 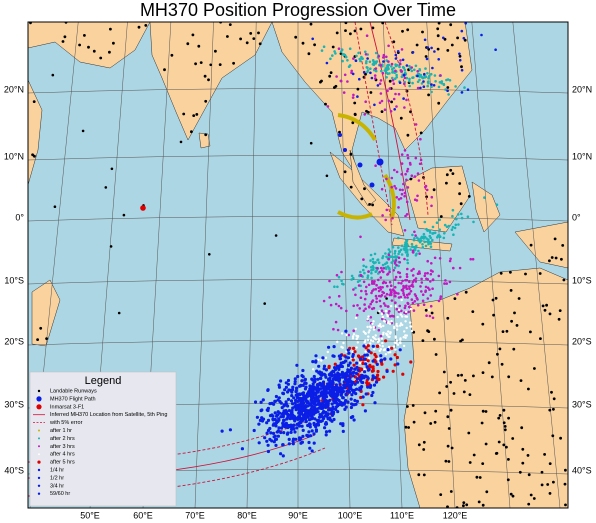 I want to click on meridian, so click(x=536, y=265).